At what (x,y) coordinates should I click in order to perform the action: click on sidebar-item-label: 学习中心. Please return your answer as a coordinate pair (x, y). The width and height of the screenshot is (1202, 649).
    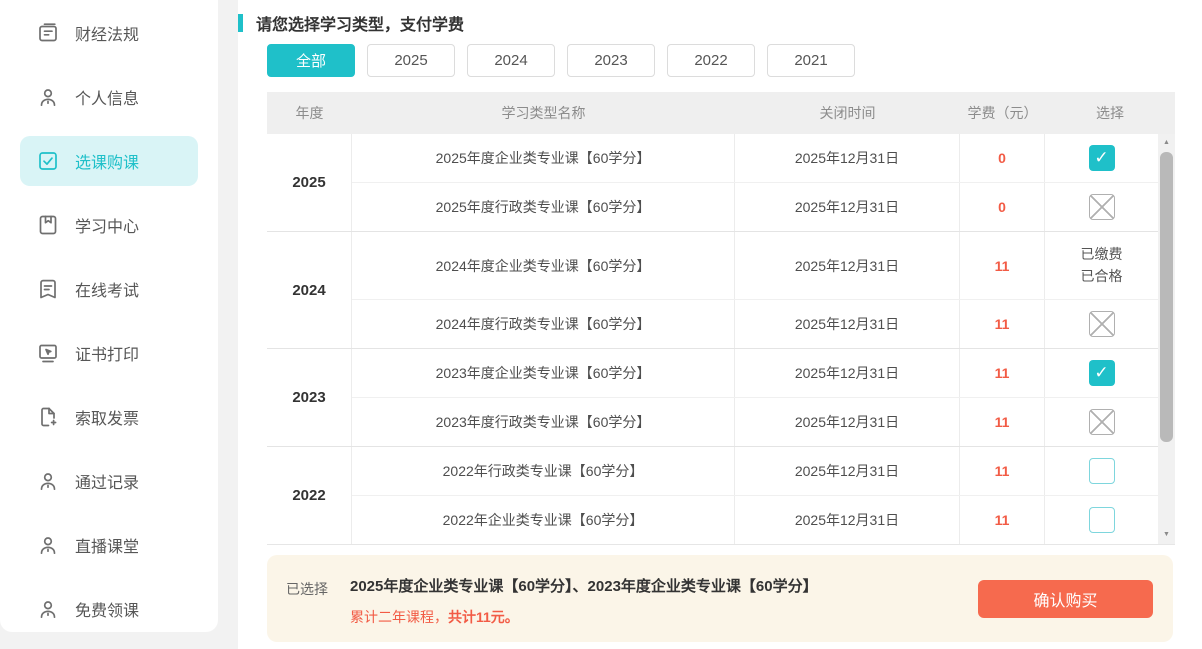
    Looking at the image, I should click on (107, 227).